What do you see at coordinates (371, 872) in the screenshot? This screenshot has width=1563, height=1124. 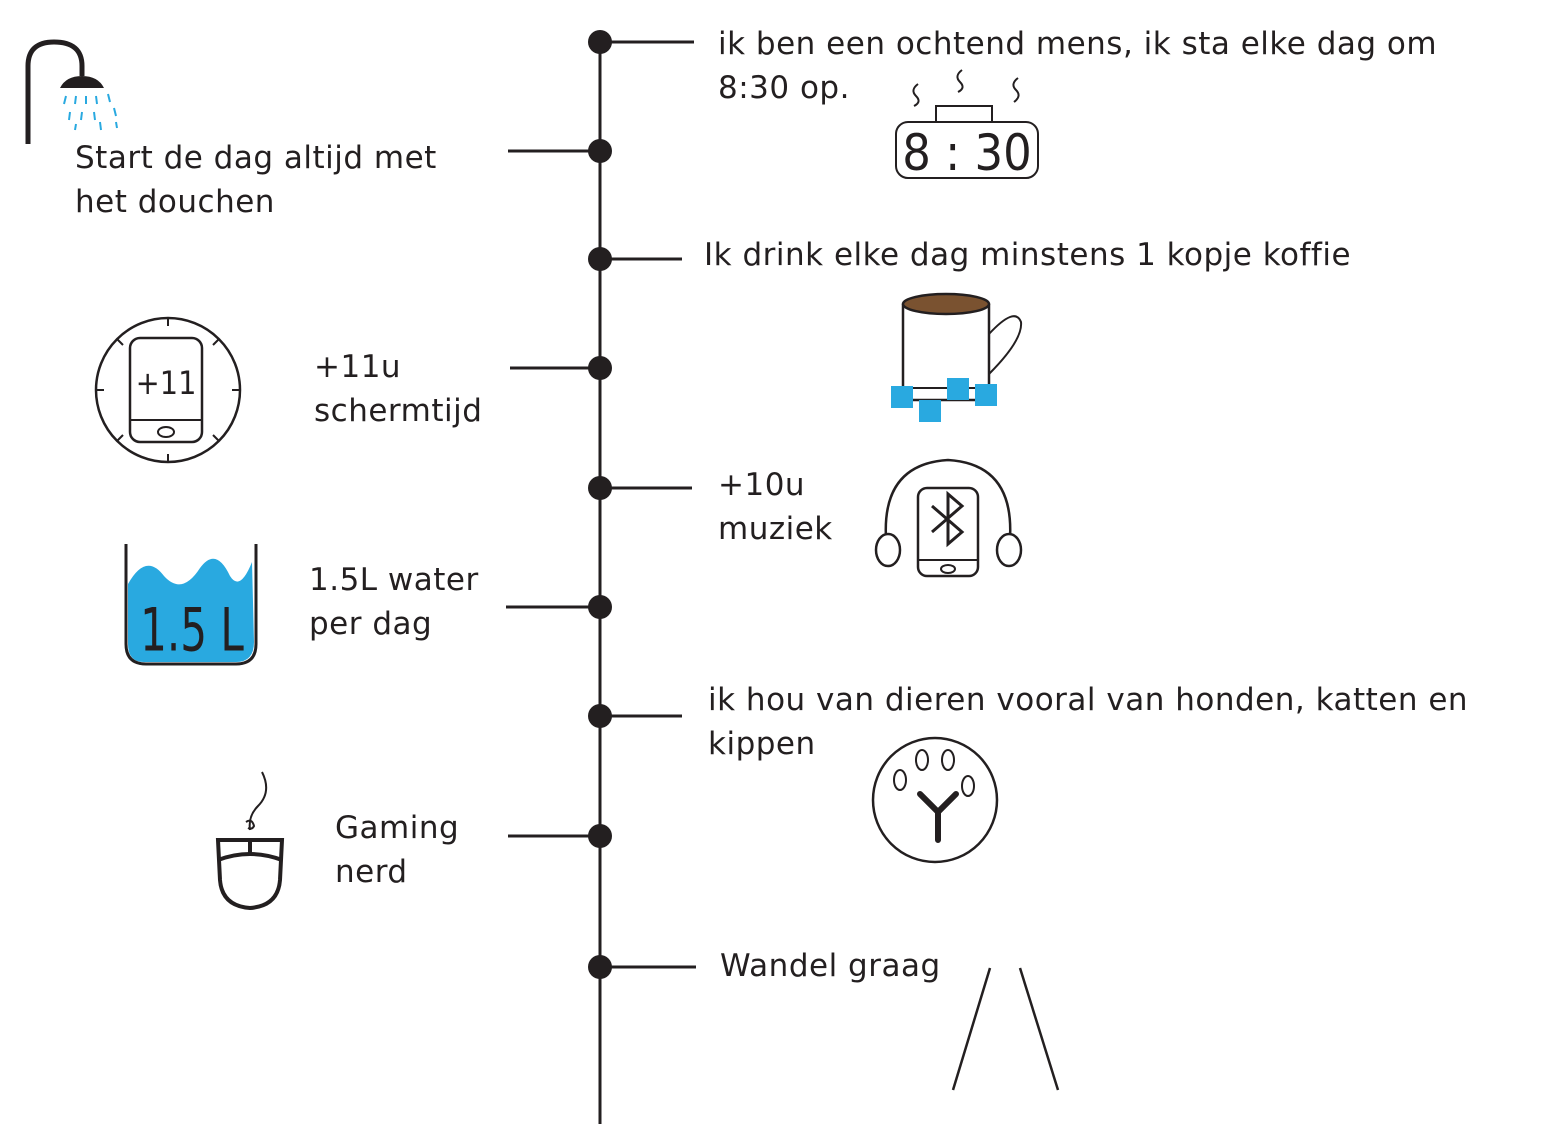 I see `label-gaming-line-2: nerd` at bounding box center [371, 872].